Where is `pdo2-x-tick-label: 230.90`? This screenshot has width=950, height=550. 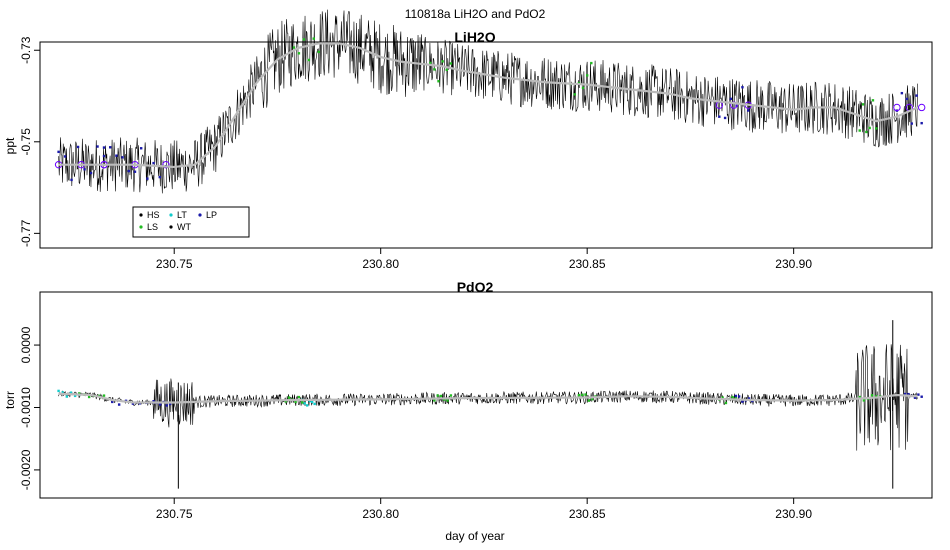
pdo2-x-tick-label: 230.90 is located at coordinates (793, 514).